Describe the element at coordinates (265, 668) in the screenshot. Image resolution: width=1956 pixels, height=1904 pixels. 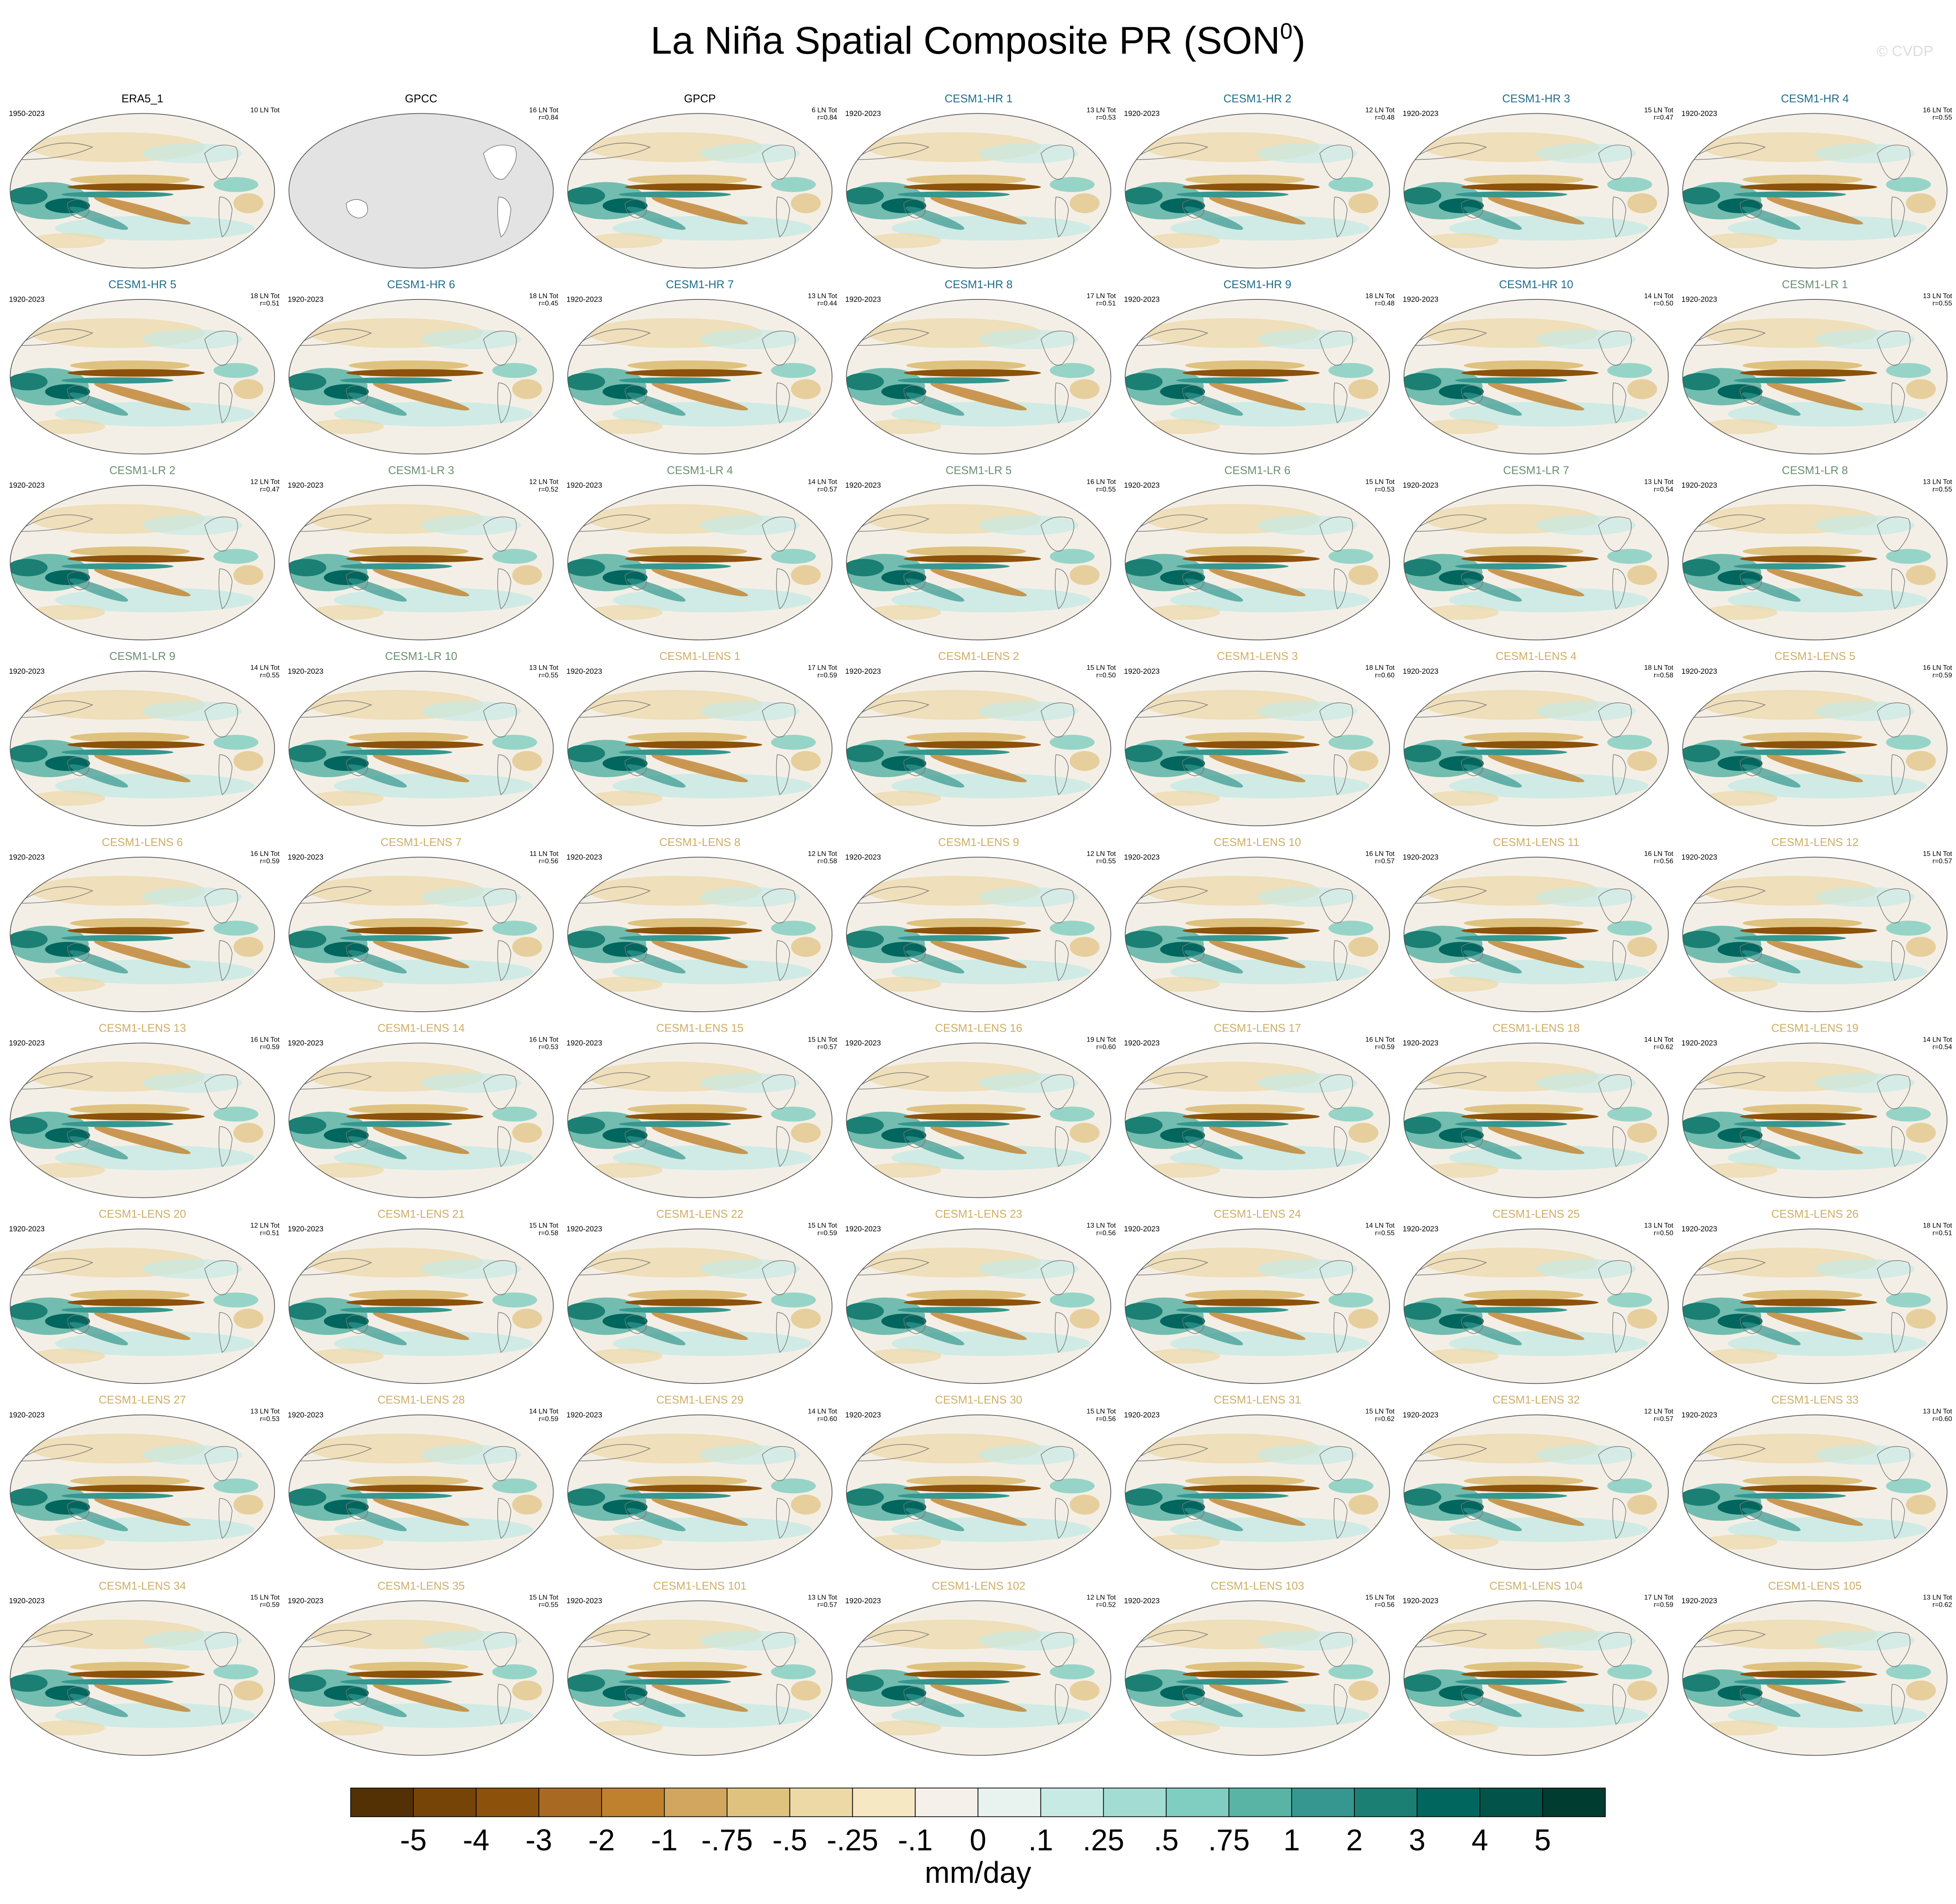
I see `panel-count: 14 LN Tot` at that location.